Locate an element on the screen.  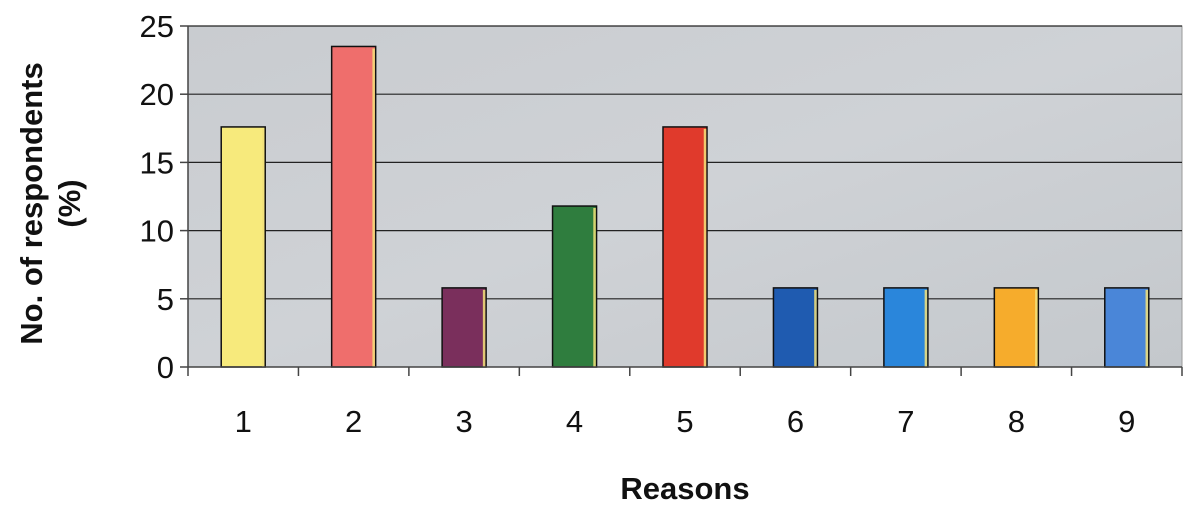
y-tick-label: 10 is located at coordinates (157, 231).